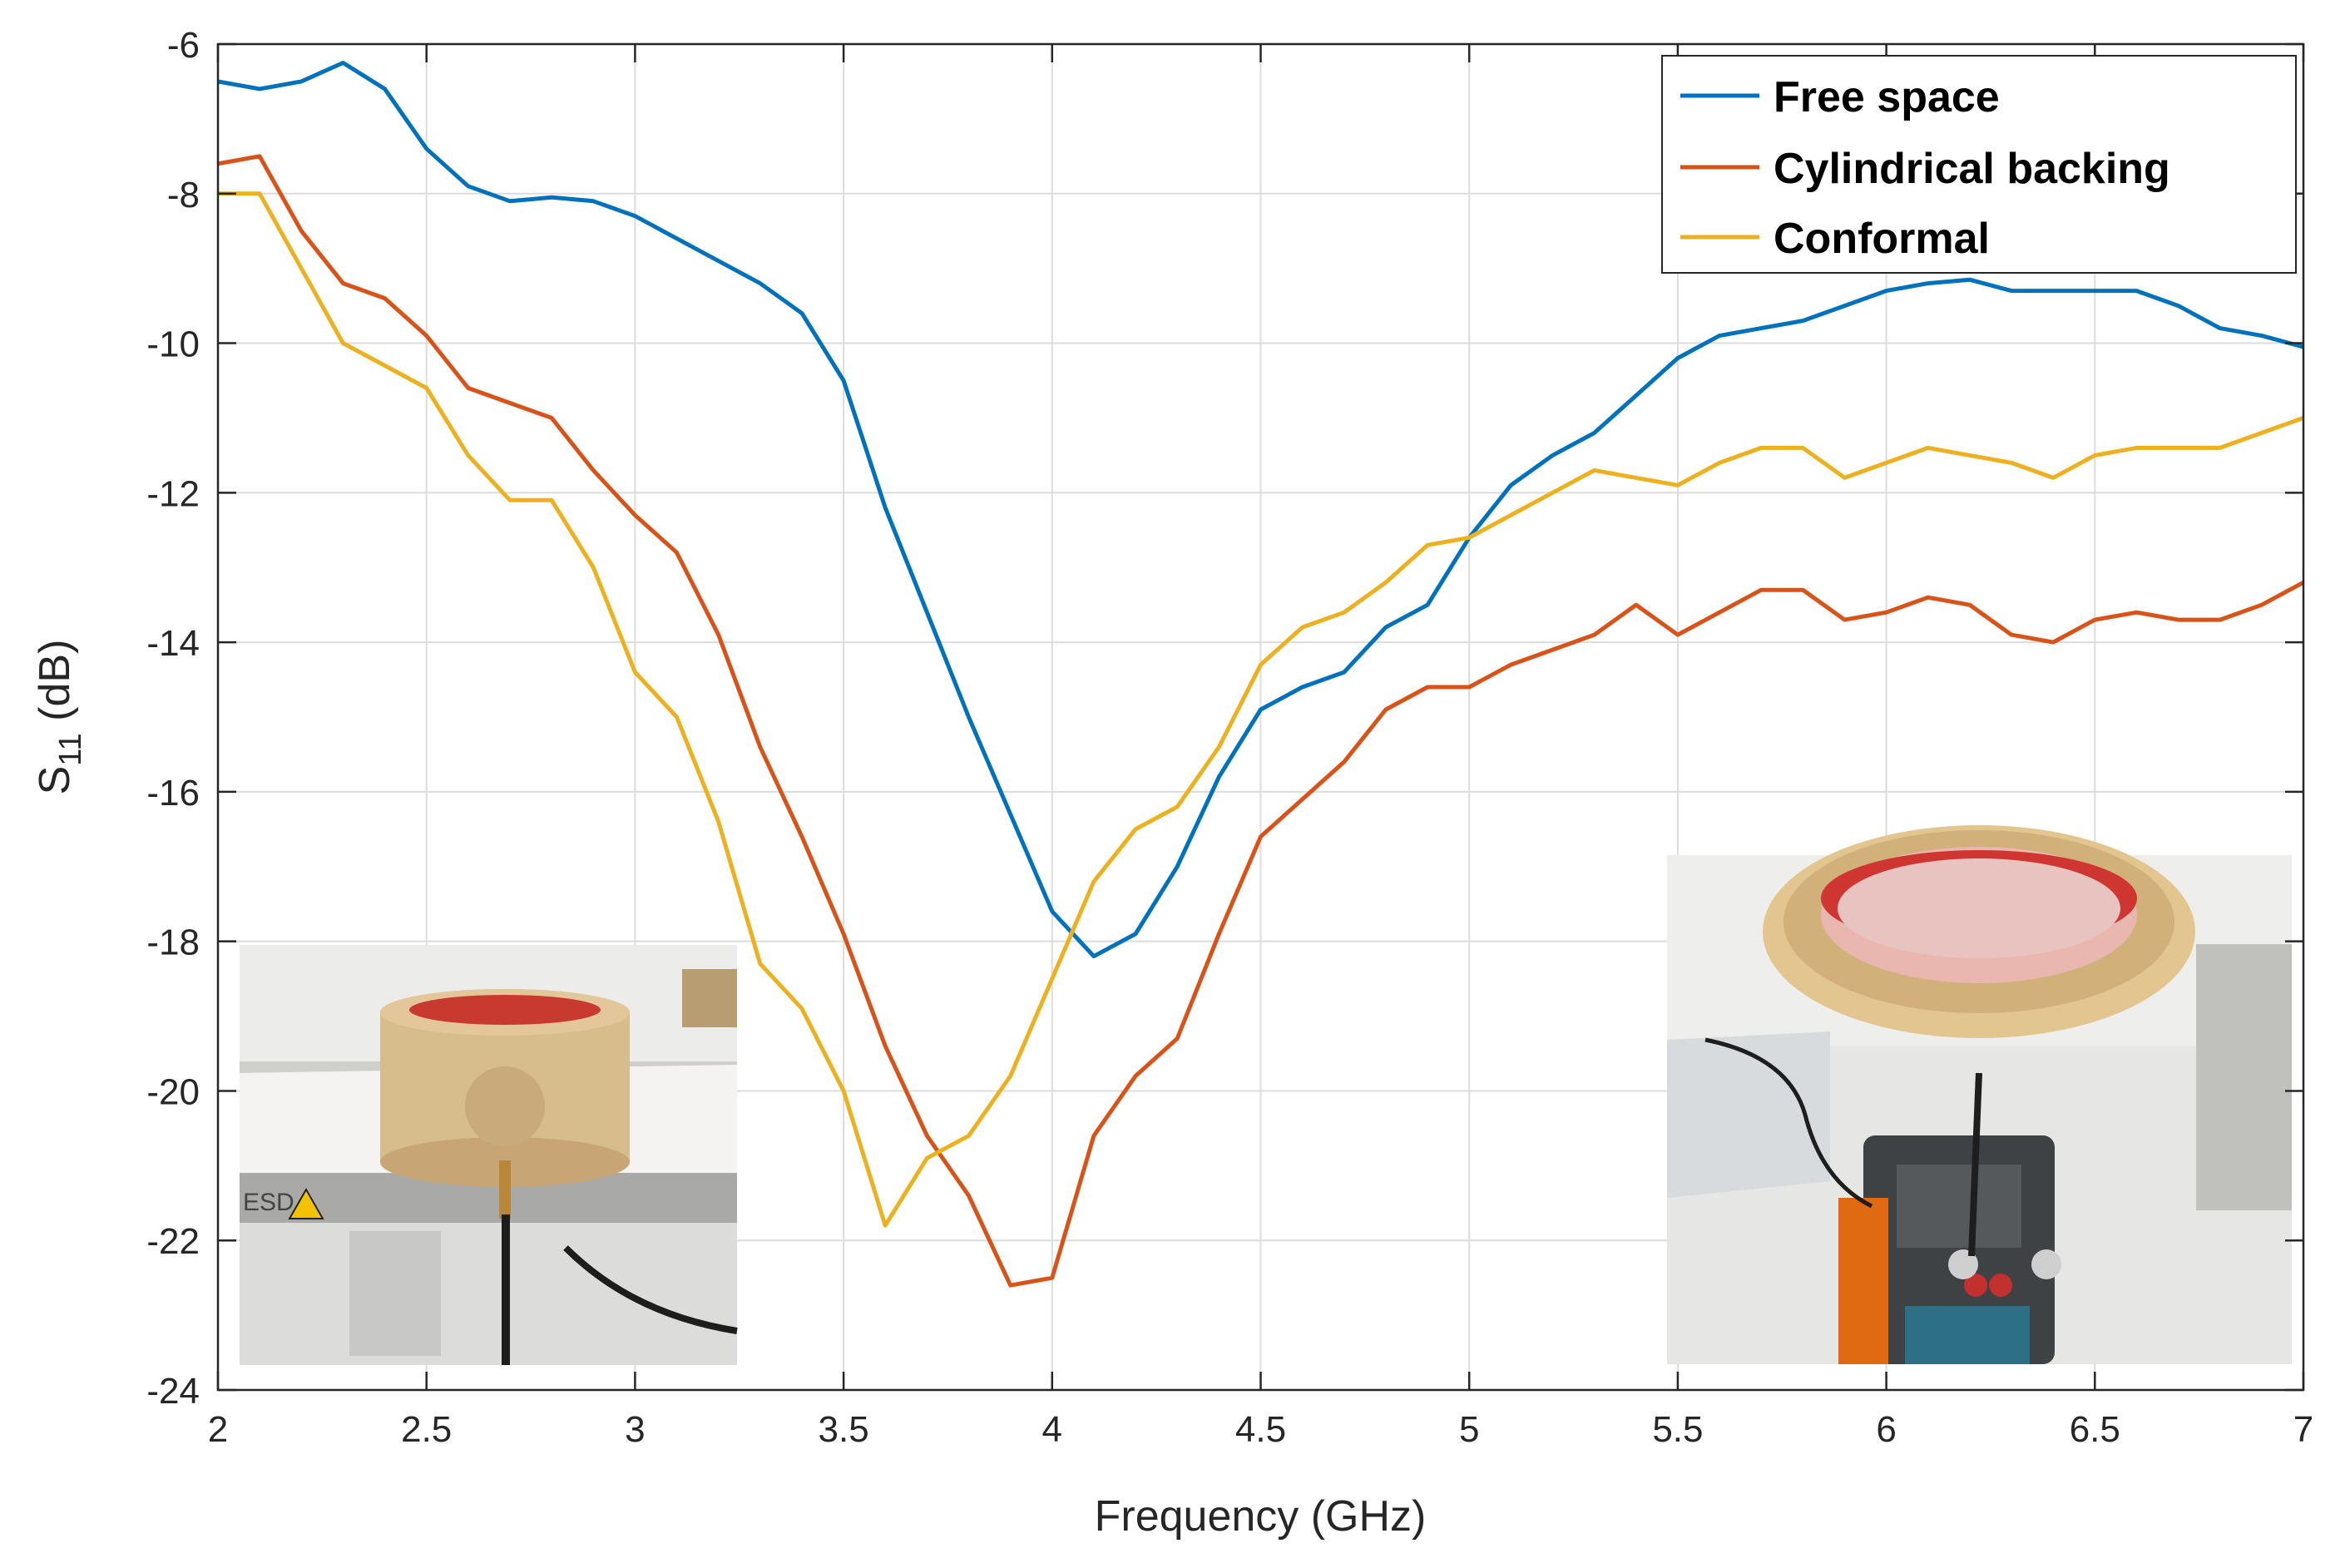 This screenshot has height=1568, width=2345. What do you see at coordinates (635, 1429) in the screenshot?
I see `x-tick-label-2: 3` at bounding box center [635, 1429].